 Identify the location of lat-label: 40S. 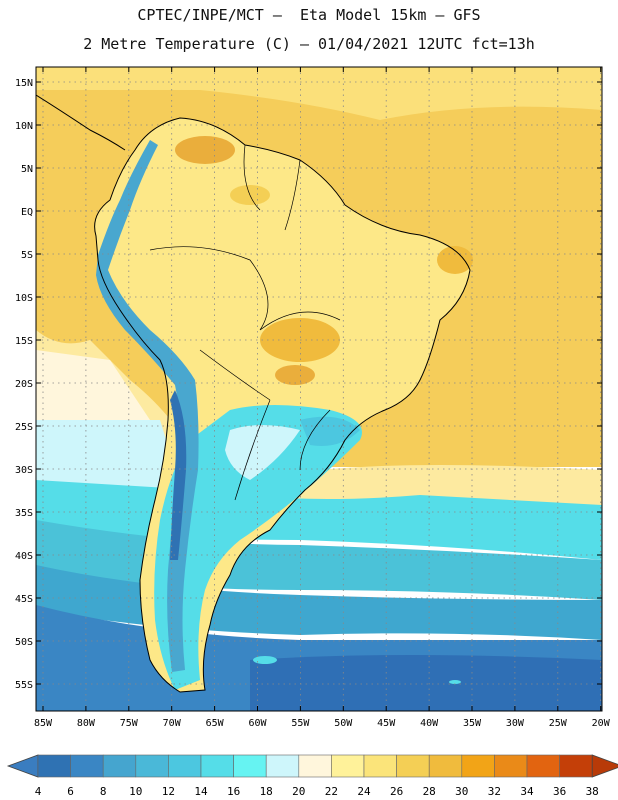
(24, 556).